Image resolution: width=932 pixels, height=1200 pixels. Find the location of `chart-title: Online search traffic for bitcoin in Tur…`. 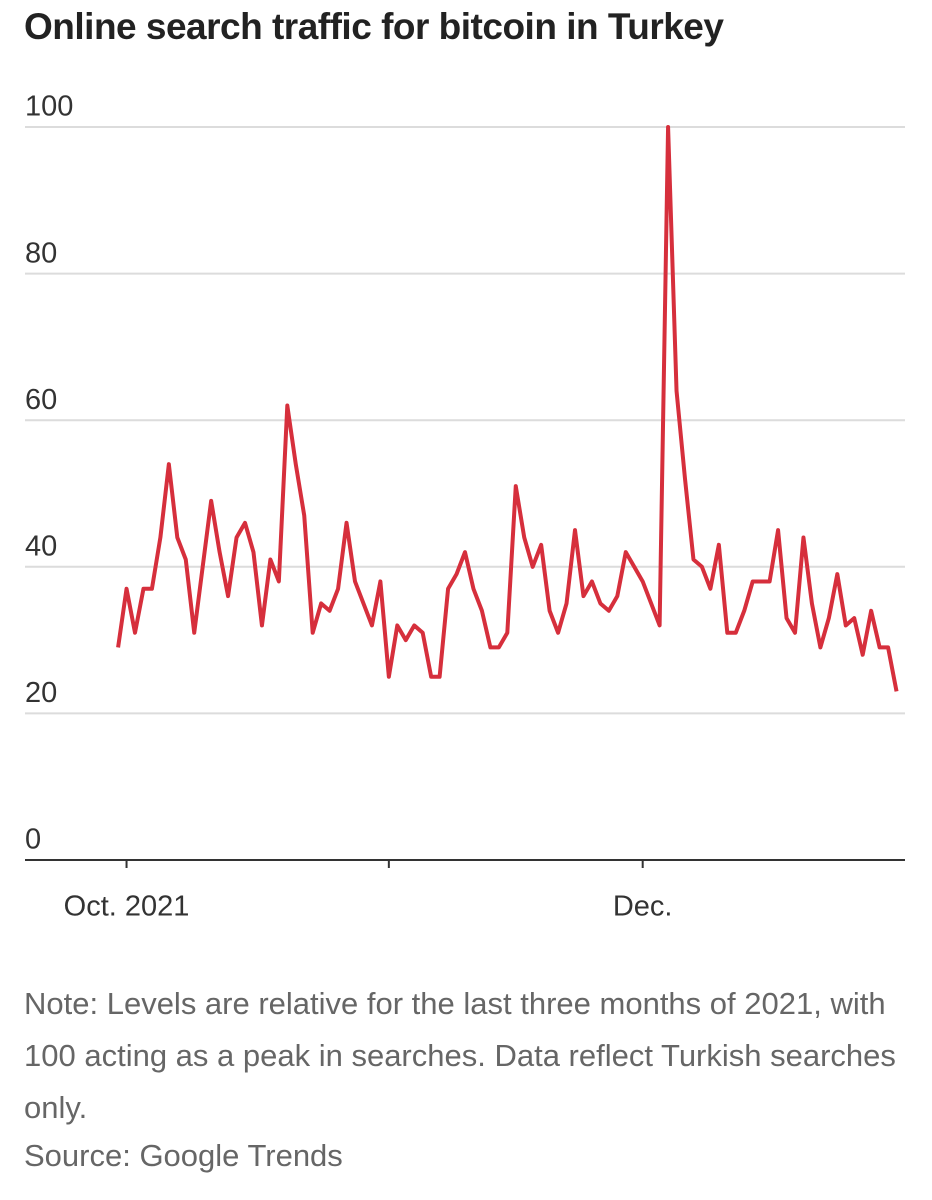

chart-title: Online search traffic for bitcoin in Tur… is located at coordinates (374, 26).